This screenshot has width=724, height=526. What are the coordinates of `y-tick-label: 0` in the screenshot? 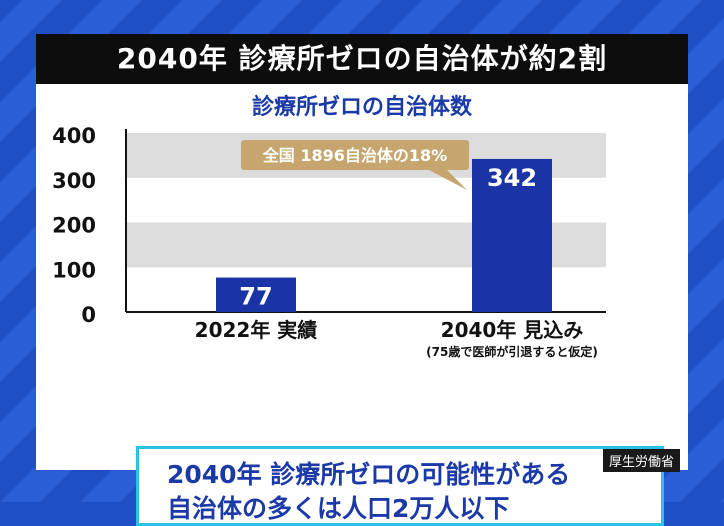 It's located at (88, 315).